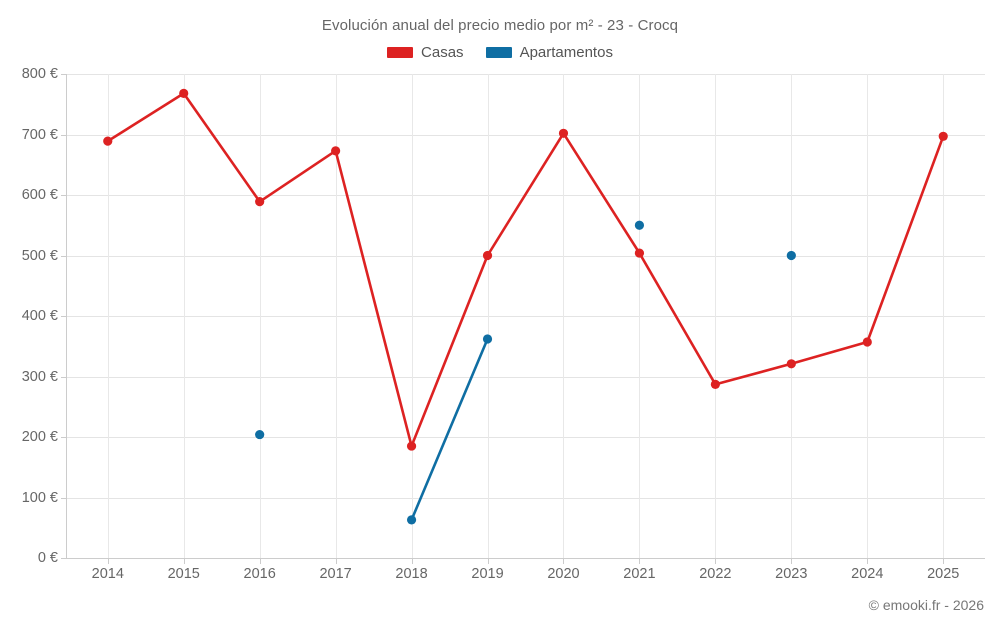 This screenshot has height=625, width=1000. Describe the element at coordinates (47, 558) in the screenshot. I see `y-axis-tick-label: 0 €` at that location.